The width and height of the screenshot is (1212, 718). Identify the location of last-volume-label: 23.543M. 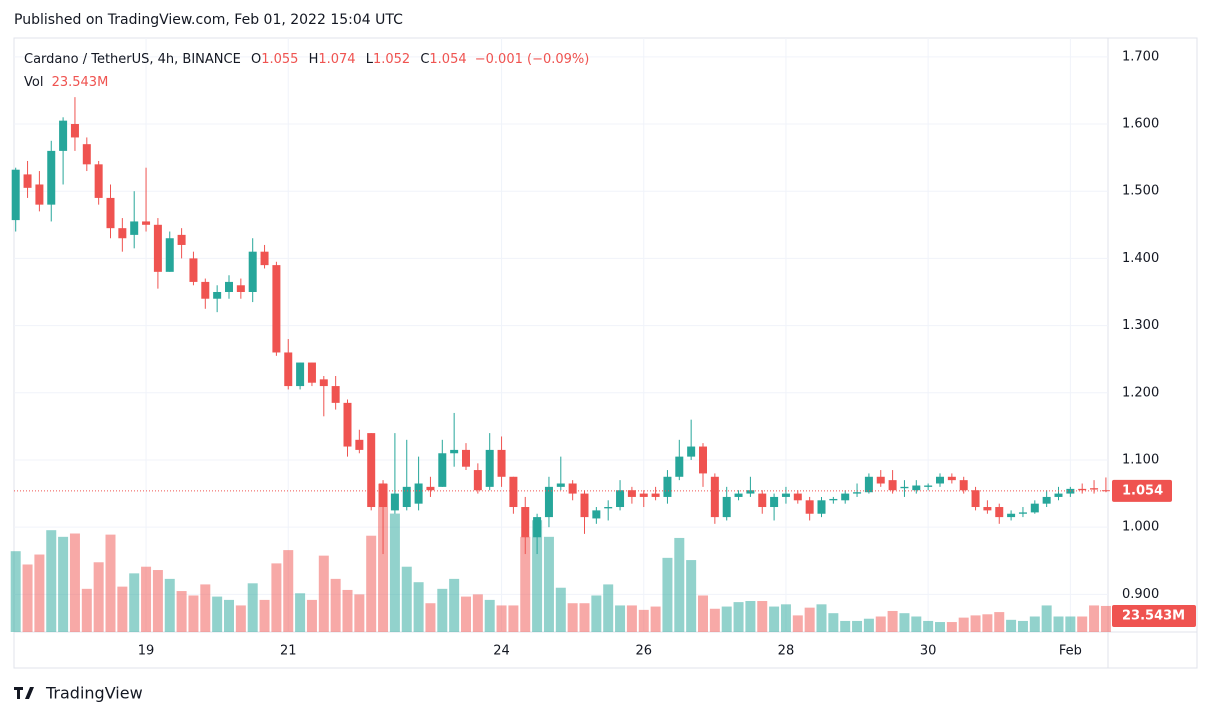
(1153, 615).